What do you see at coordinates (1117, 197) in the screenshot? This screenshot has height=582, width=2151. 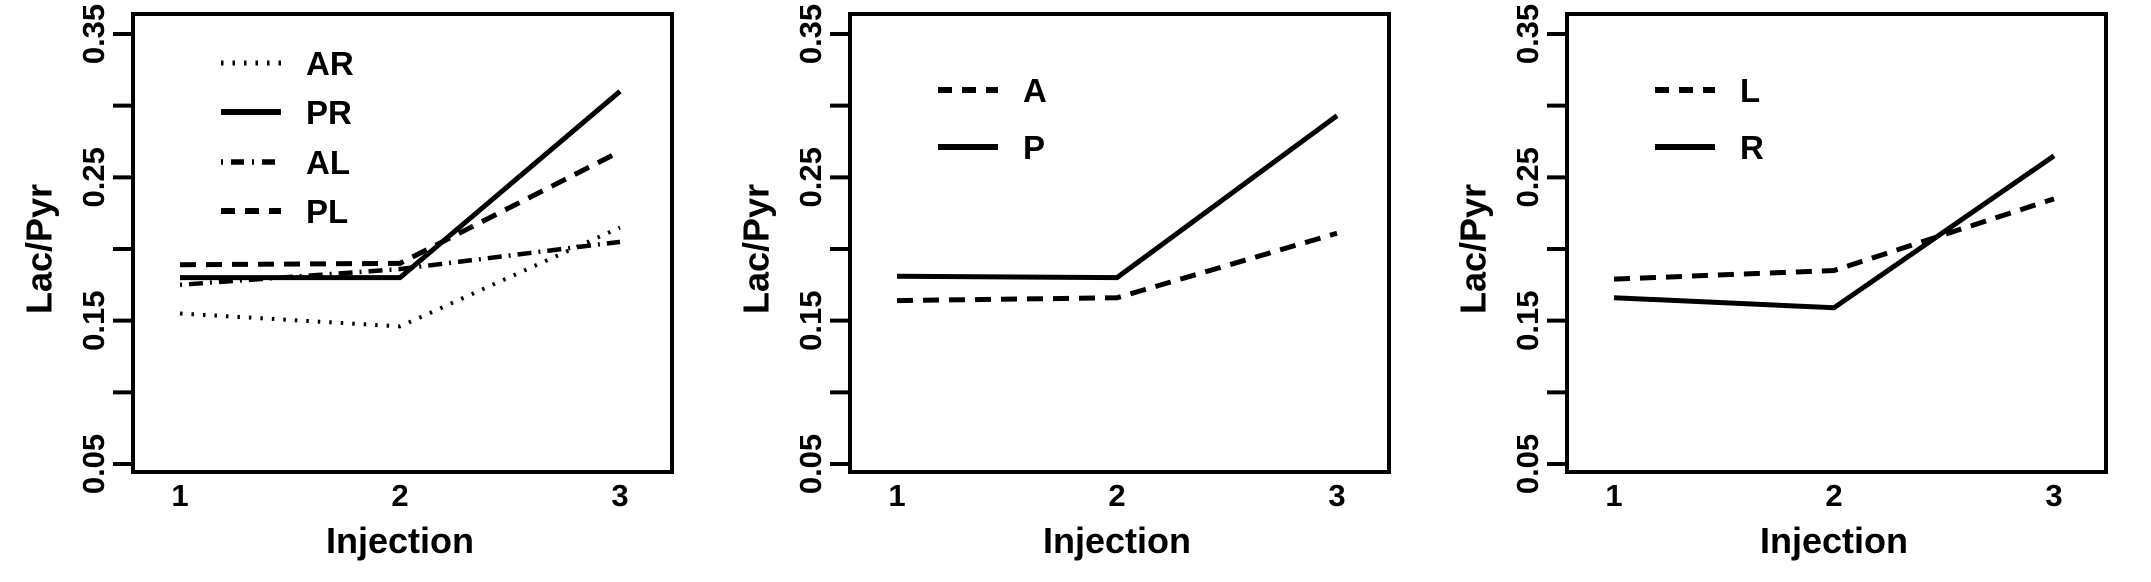 I see `series-line-P` at bounding box center [1117, 197].